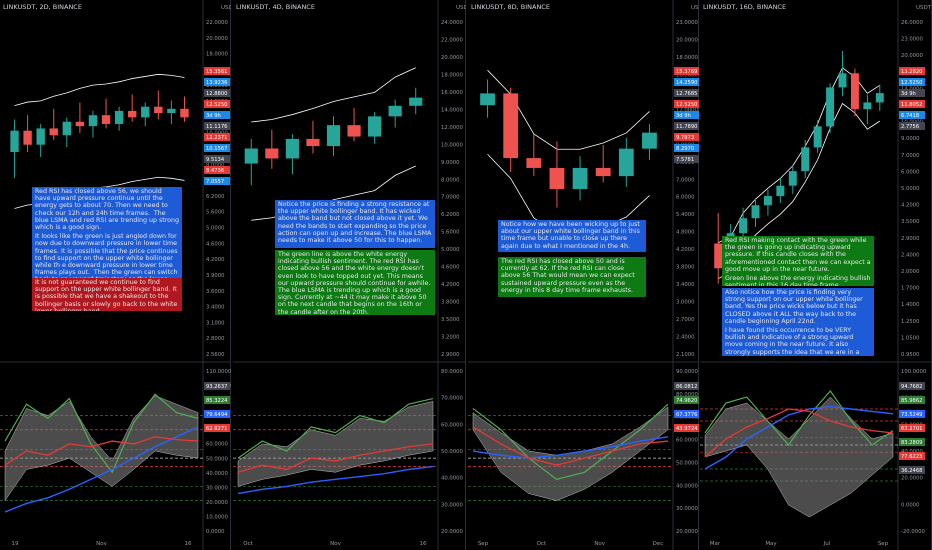  Describe the element at coordinates (911, 401) in the screenshot. I see `rsi-tag-label: 85.9862` at that location.